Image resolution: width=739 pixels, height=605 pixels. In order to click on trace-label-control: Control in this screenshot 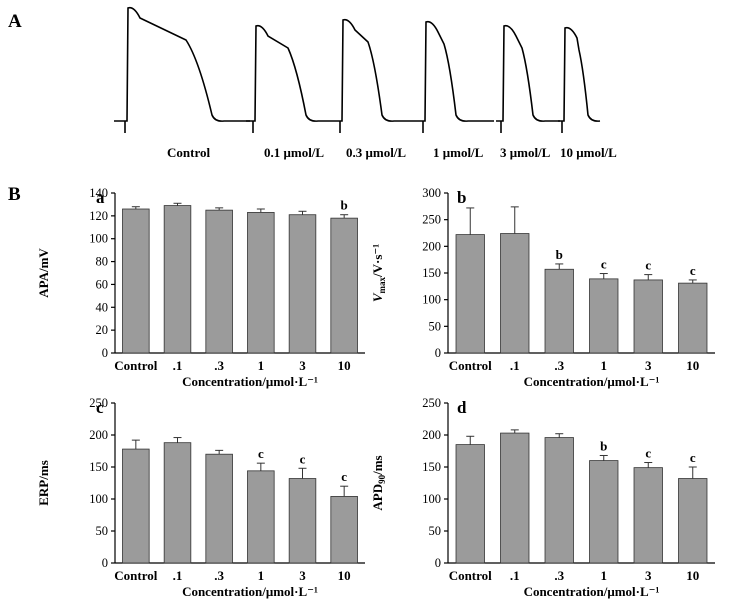, I will do `click(188, 152)`.